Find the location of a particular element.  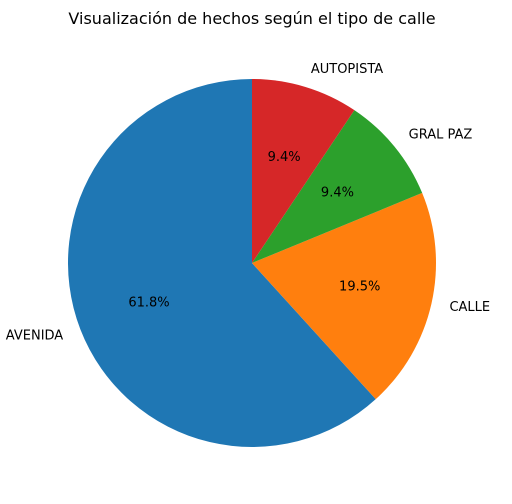

slice-label: AVENIDA is located at coordinates (35, 335).